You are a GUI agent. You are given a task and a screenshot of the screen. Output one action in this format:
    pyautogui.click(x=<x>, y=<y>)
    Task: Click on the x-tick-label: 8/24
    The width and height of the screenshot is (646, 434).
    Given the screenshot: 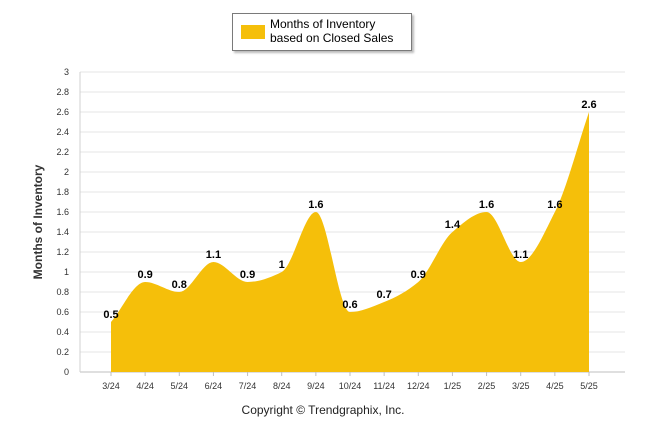 What is the action you would take?
    pyautogui.click(x=282, y=386)
    